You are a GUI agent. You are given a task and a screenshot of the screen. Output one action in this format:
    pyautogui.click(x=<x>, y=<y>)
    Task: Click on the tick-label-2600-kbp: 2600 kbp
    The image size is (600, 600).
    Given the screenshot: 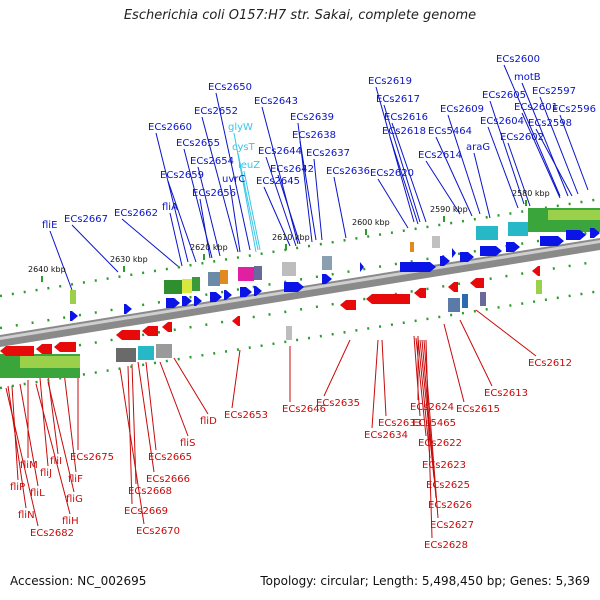 What is the action you would take?
    pyautogui.click(x=371, y=222)
    